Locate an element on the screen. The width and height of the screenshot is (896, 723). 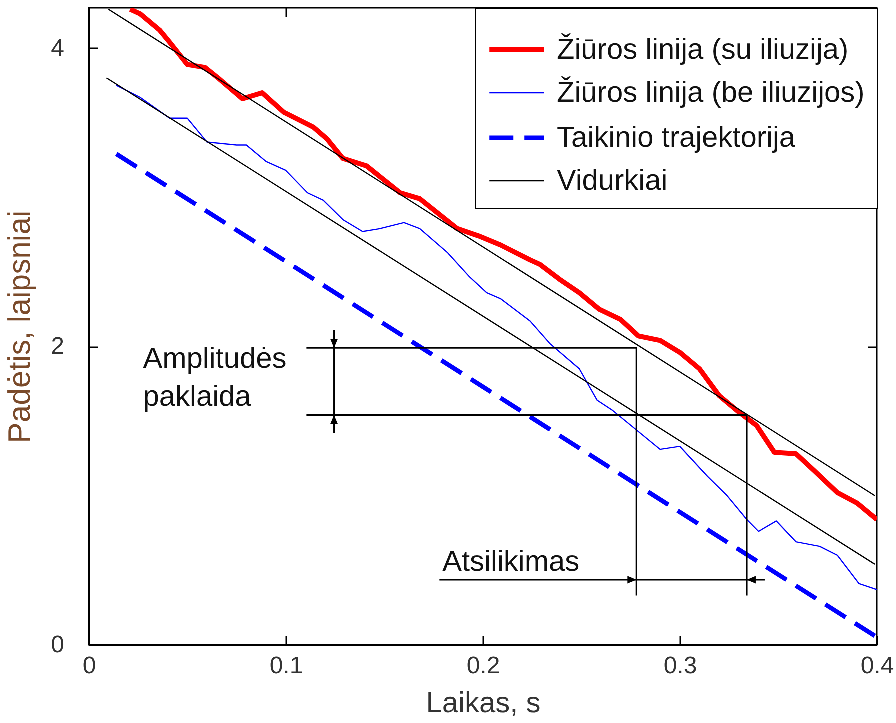
x-tick-label: 0 is located at coordinates (89, 666).